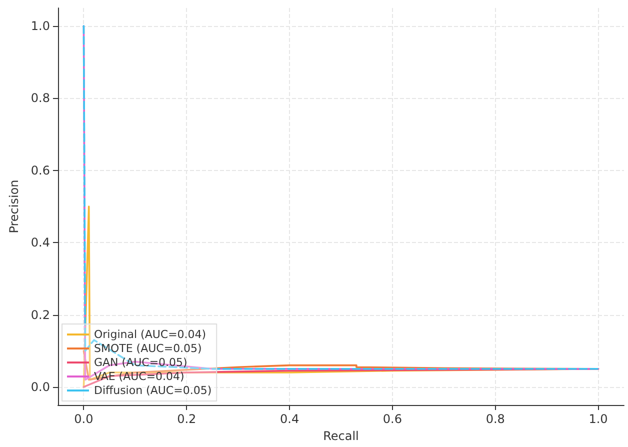 This screenshot has width=628, height=447. Describe the element at coordinates (84, 419) in the screenshot. I see `x-tick-label: 0.0` at that location.